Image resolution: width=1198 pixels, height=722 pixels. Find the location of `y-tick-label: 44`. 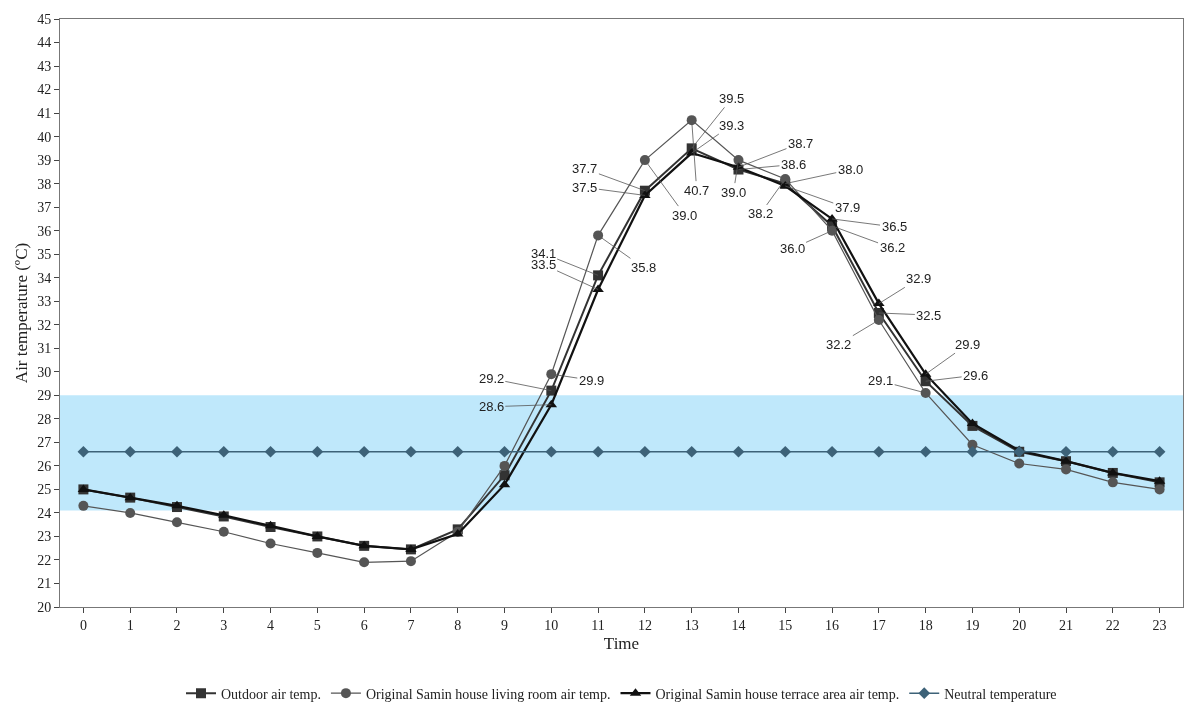

y-tick-label: 44 is located at coordinates (44, 43).